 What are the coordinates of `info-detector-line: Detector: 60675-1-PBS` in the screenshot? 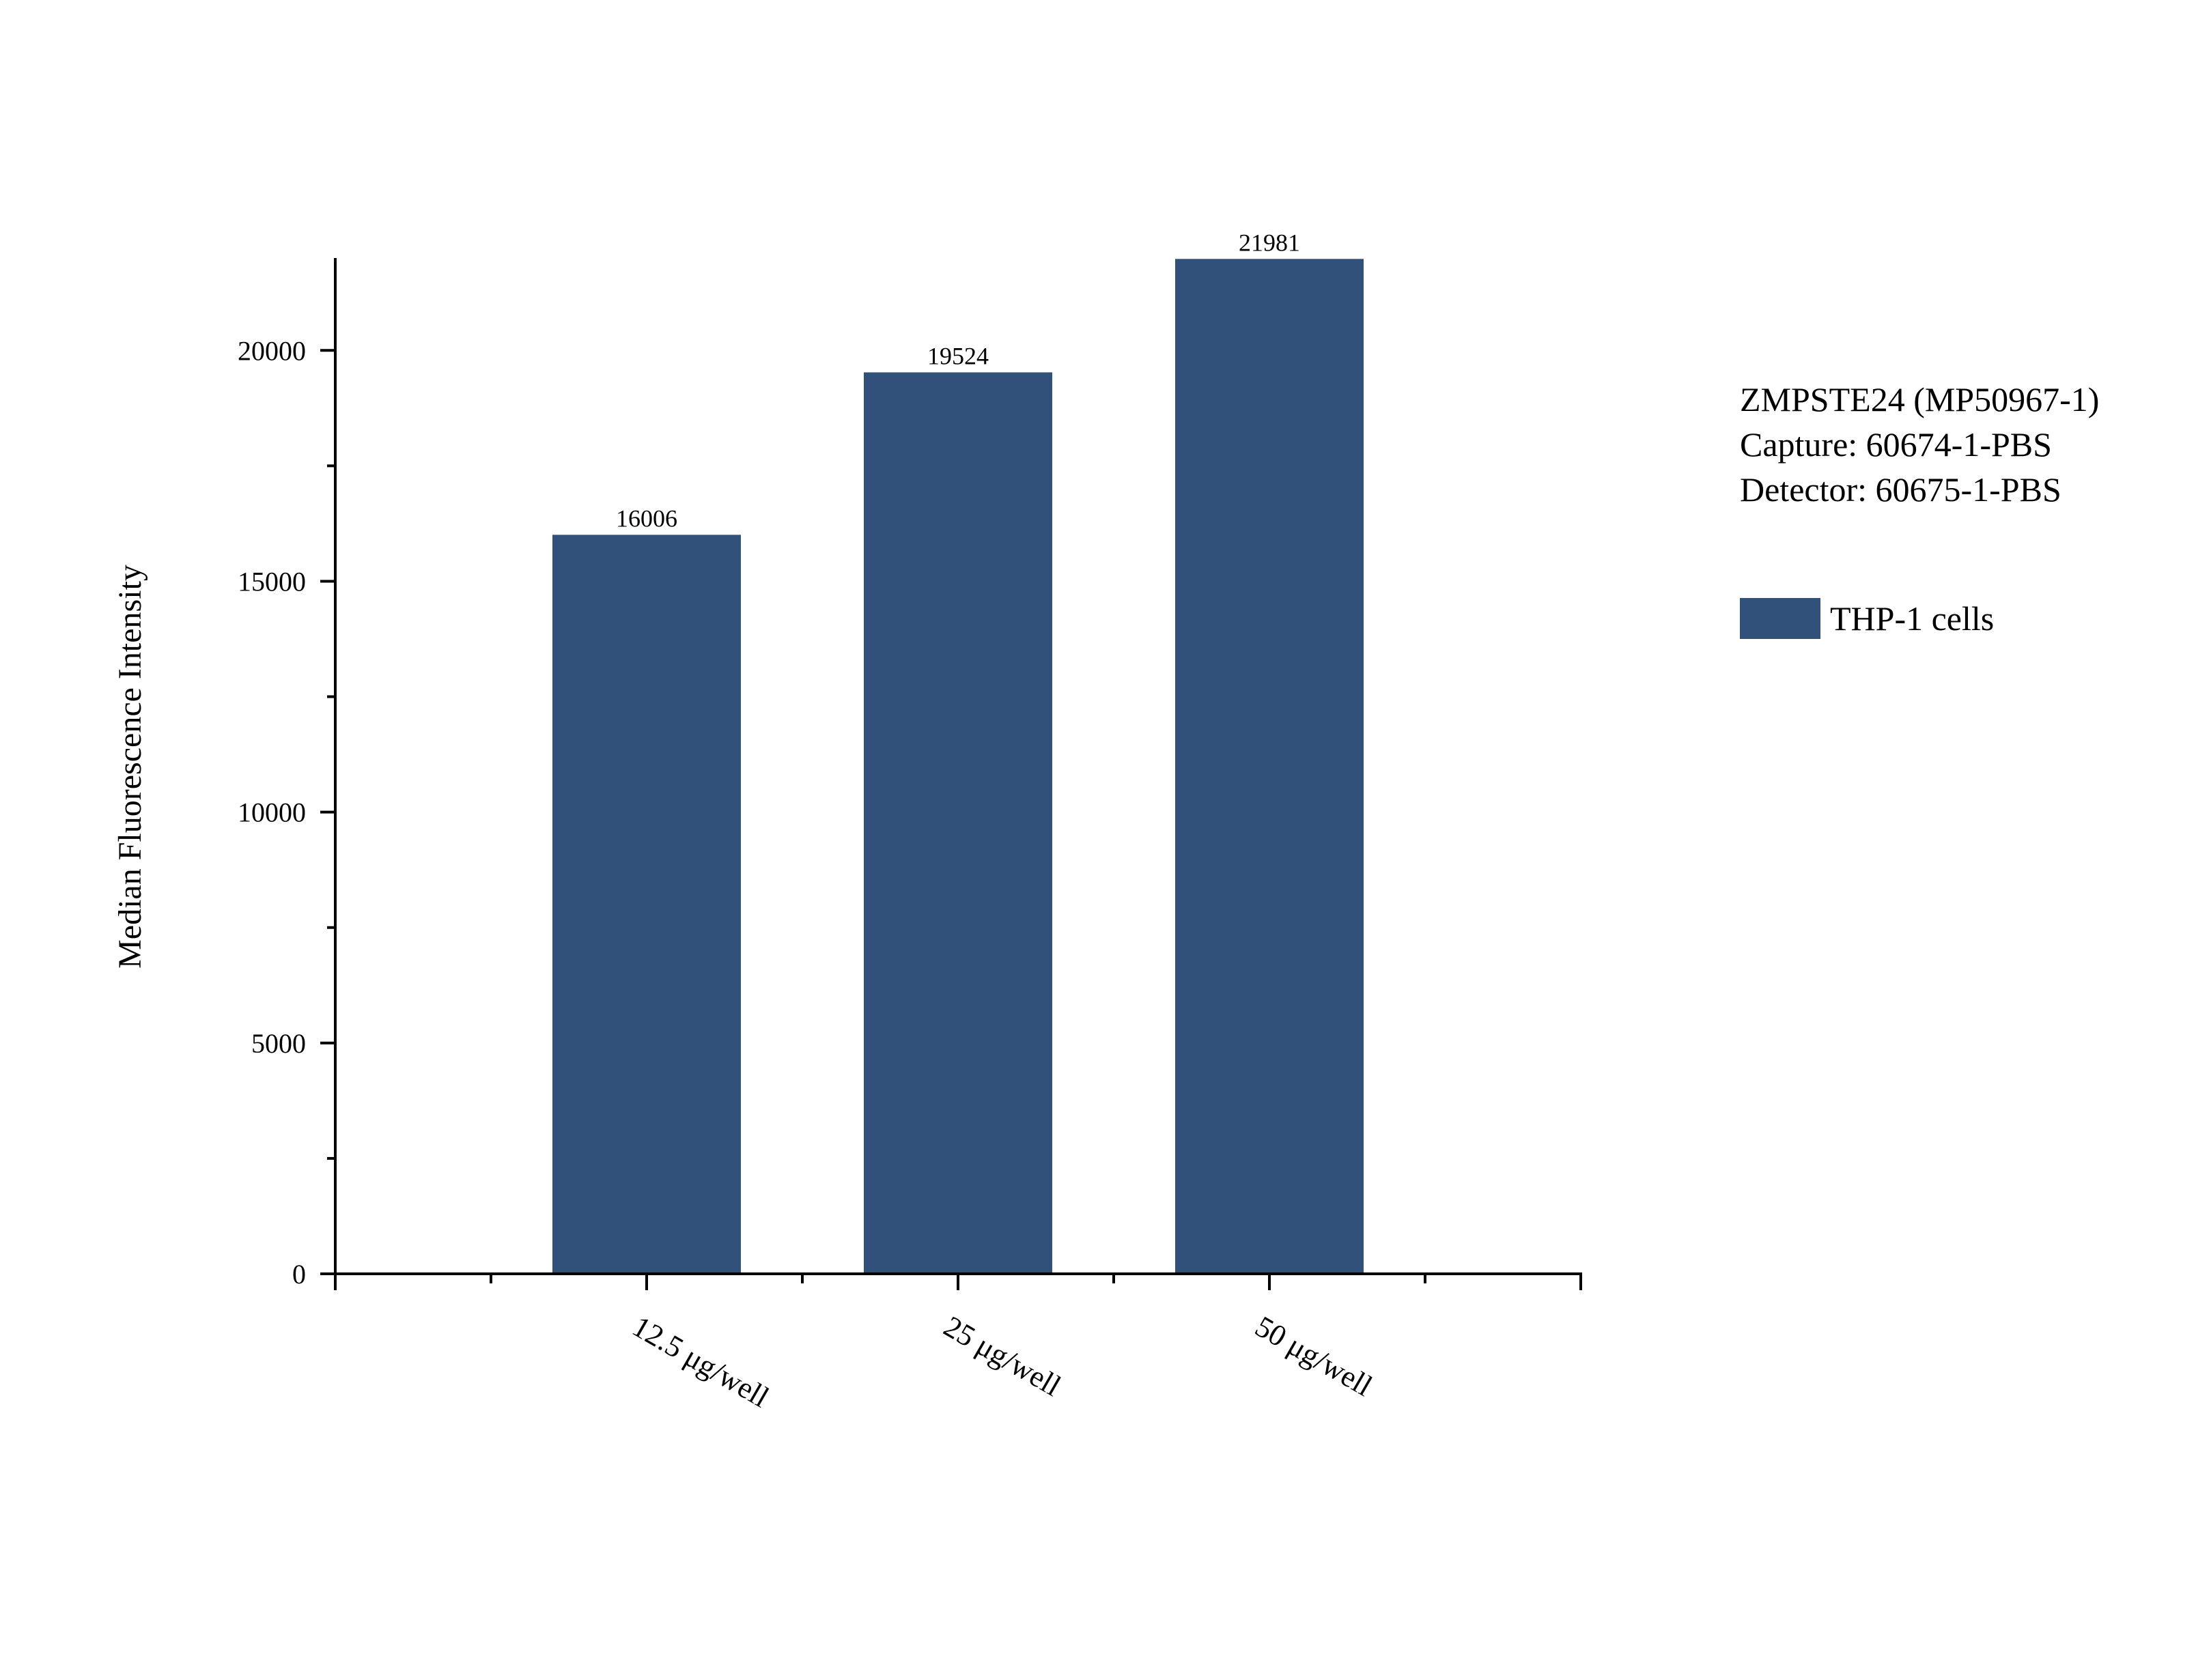 It's located at (1901, 489).